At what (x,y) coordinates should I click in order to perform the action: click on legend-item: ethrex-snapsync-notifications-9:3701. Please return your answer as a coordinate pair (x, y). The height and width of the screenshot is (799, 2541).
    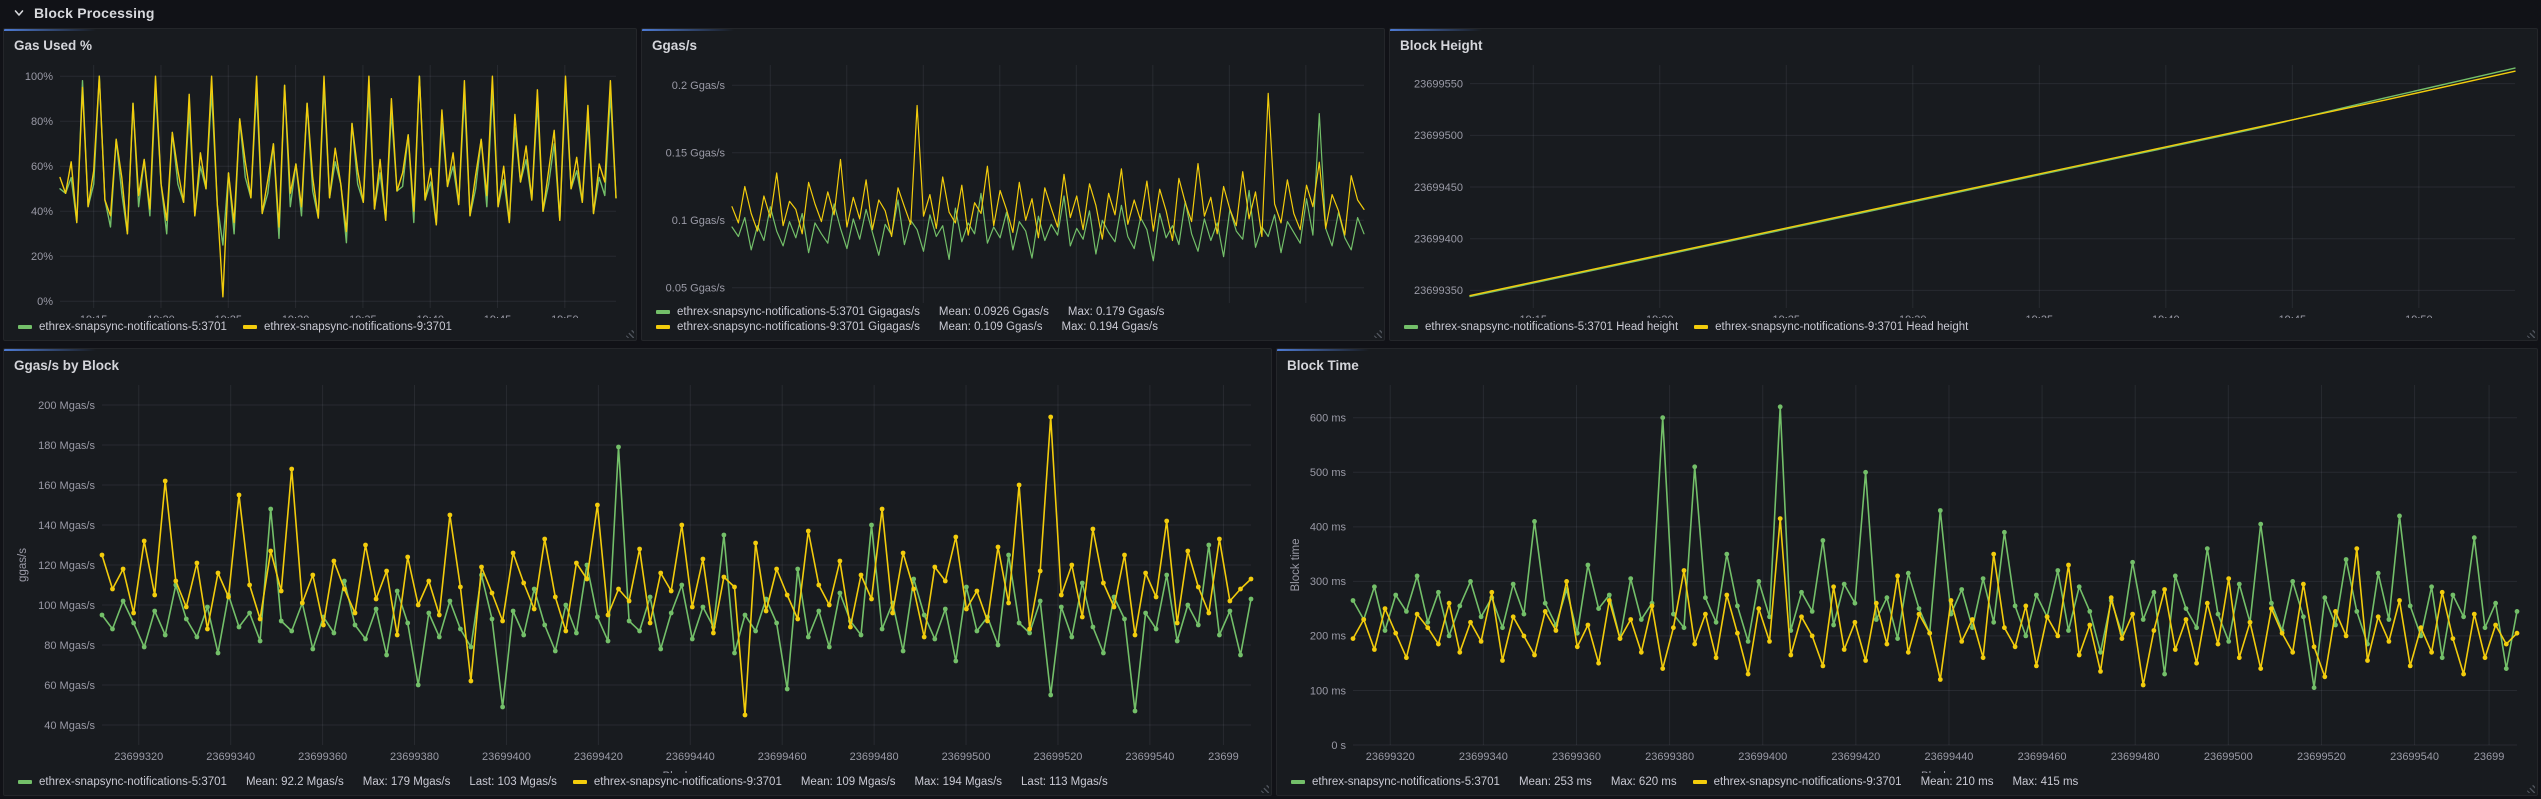
    Looking at the image, I should click on (347, 327).